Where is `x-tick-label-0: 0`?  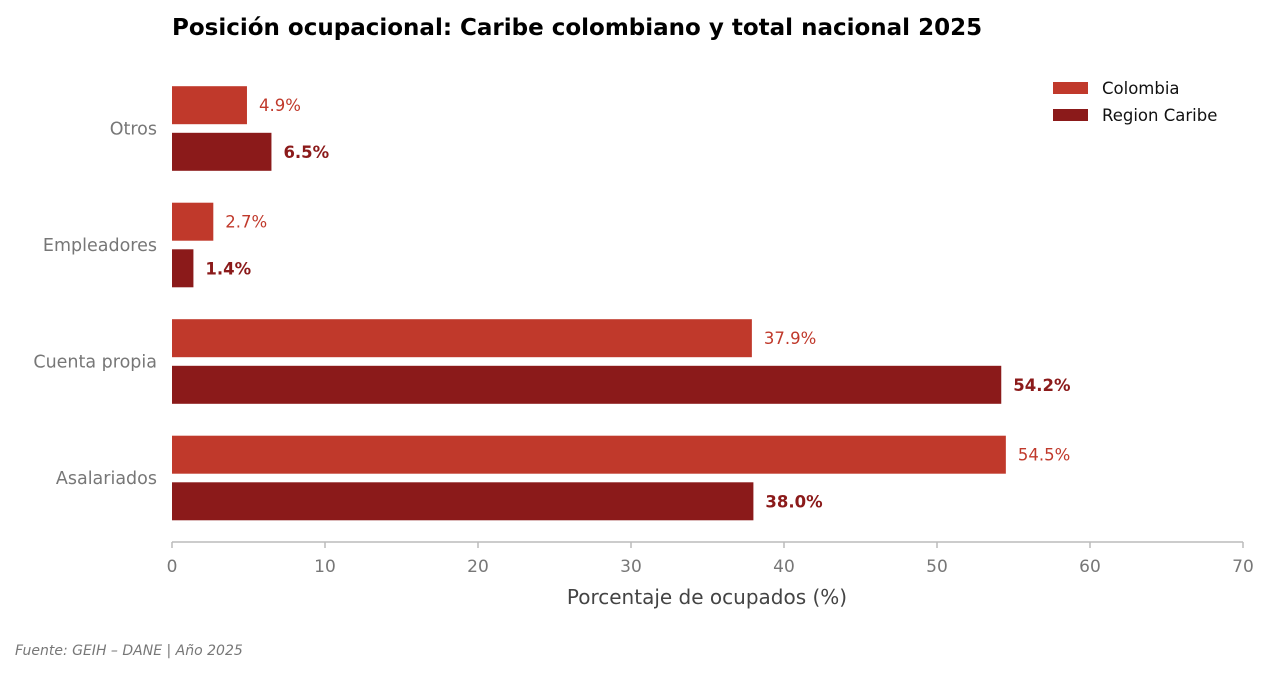 x-tick-label-0: 0 is located at coordinates (172, 567).